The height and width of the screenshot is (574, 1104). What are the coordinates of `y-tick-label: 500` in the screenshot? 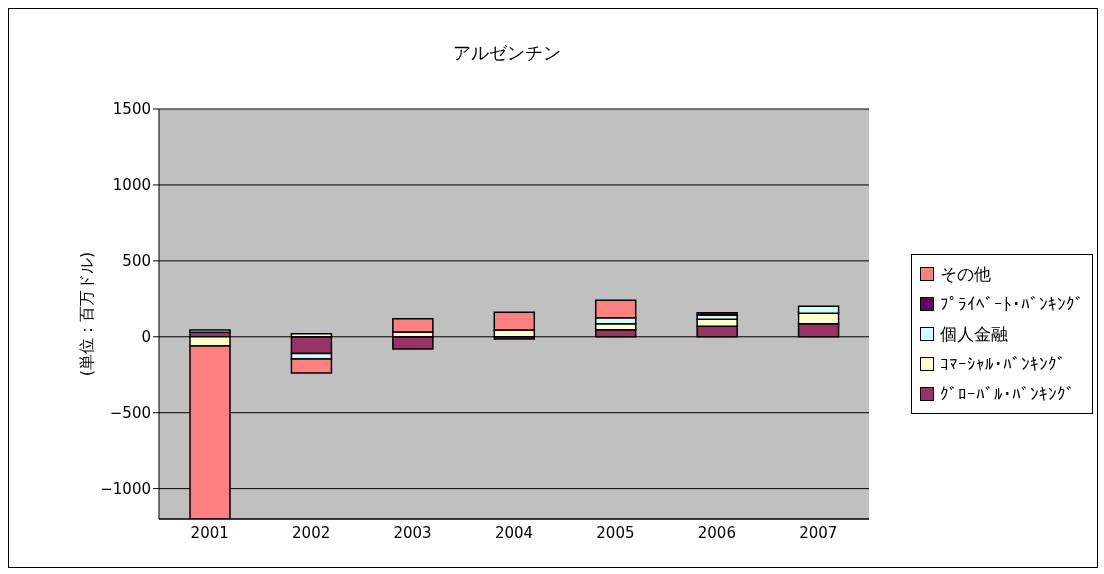 It's located at (136, 261).